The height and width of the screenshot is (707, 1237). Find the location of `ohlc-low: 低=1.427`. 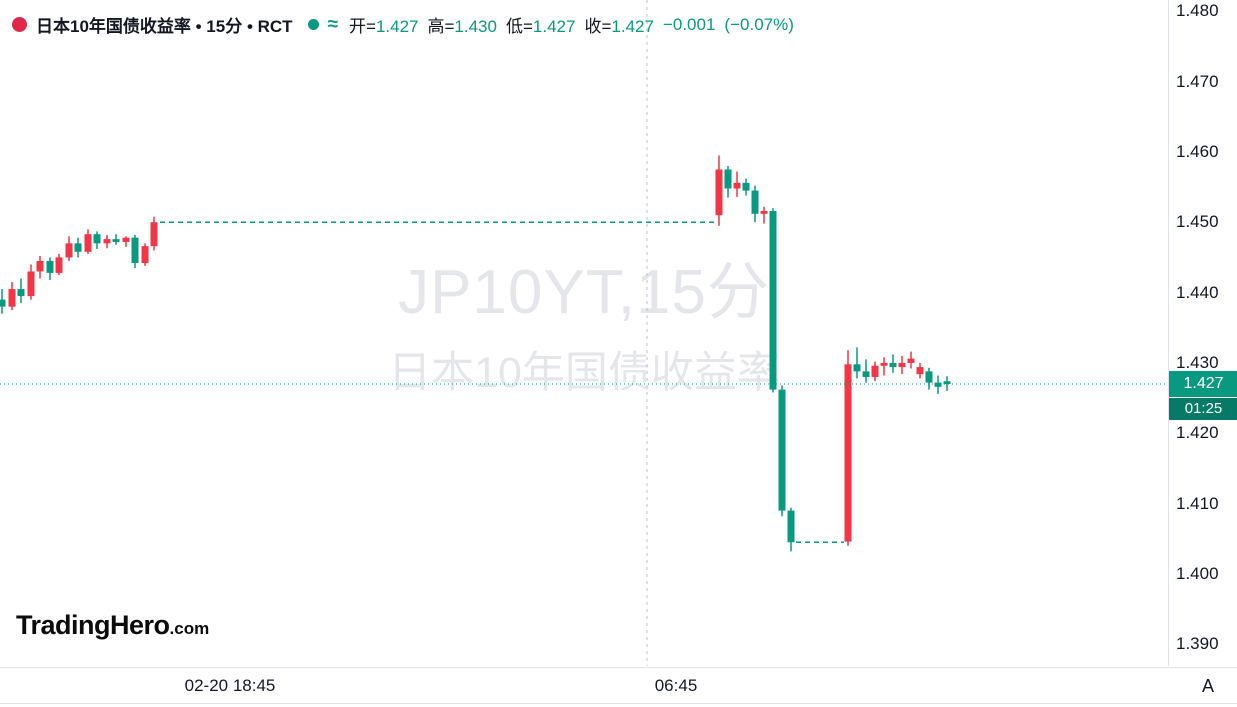

ohlc-low: 低=1.427 is located at coordinates (540, 24).